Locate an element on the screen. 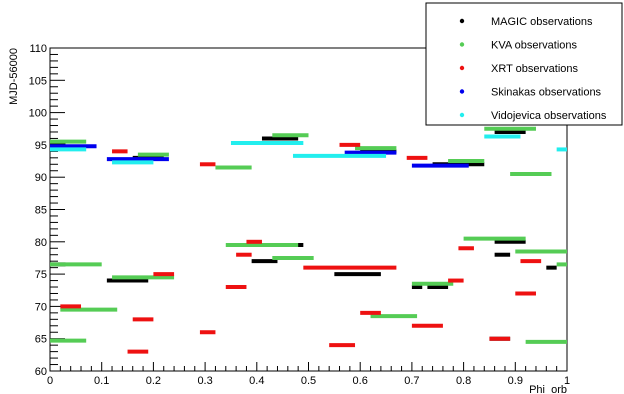 The width and height of the screenshot is (624, 394). legend-label: MAGIC observations is located at coordinates (542, 22).